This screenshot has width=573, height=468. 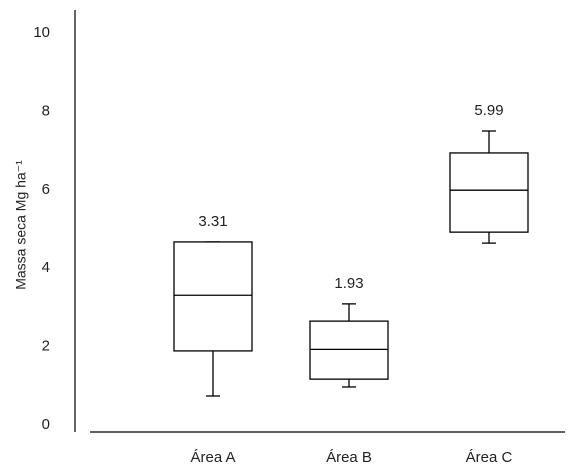 What do you see at coordinates (488, 110) in the screenshot?
I see `median-label: 5.99` at bounding box center [488, 110].